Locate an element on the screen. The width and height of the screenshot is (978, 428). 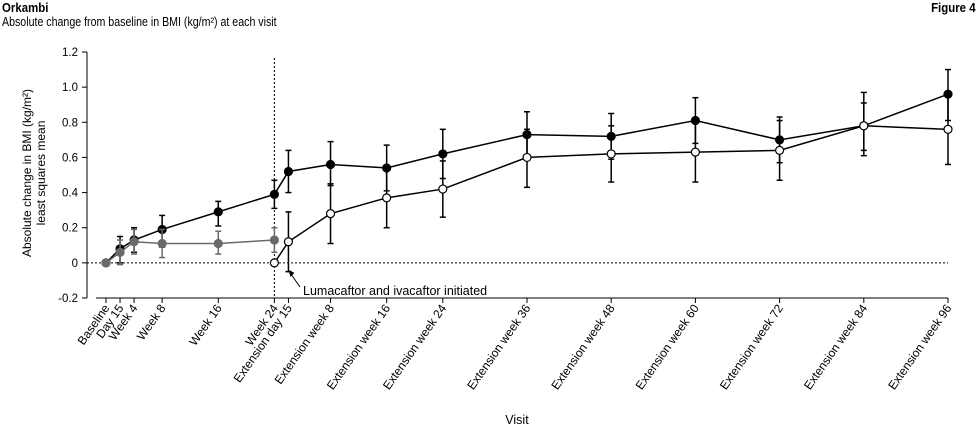
y-tick-label: -0.2 is located at coordinates (68, 299).